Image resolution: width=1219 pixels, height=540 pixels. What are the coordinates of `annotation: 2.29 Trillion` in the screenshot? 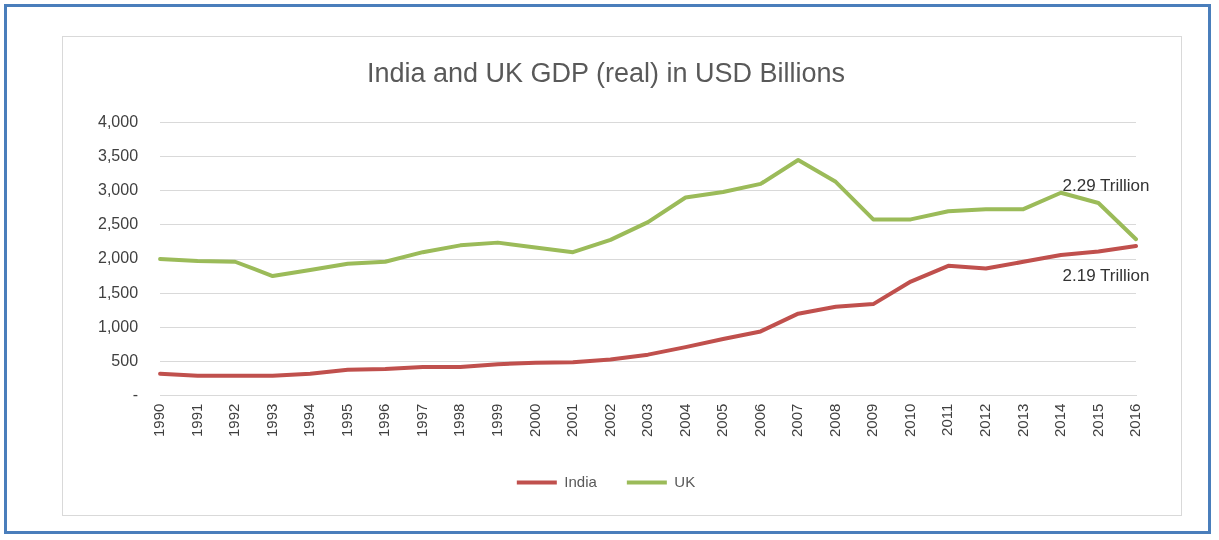 It's located at (1106, 186).